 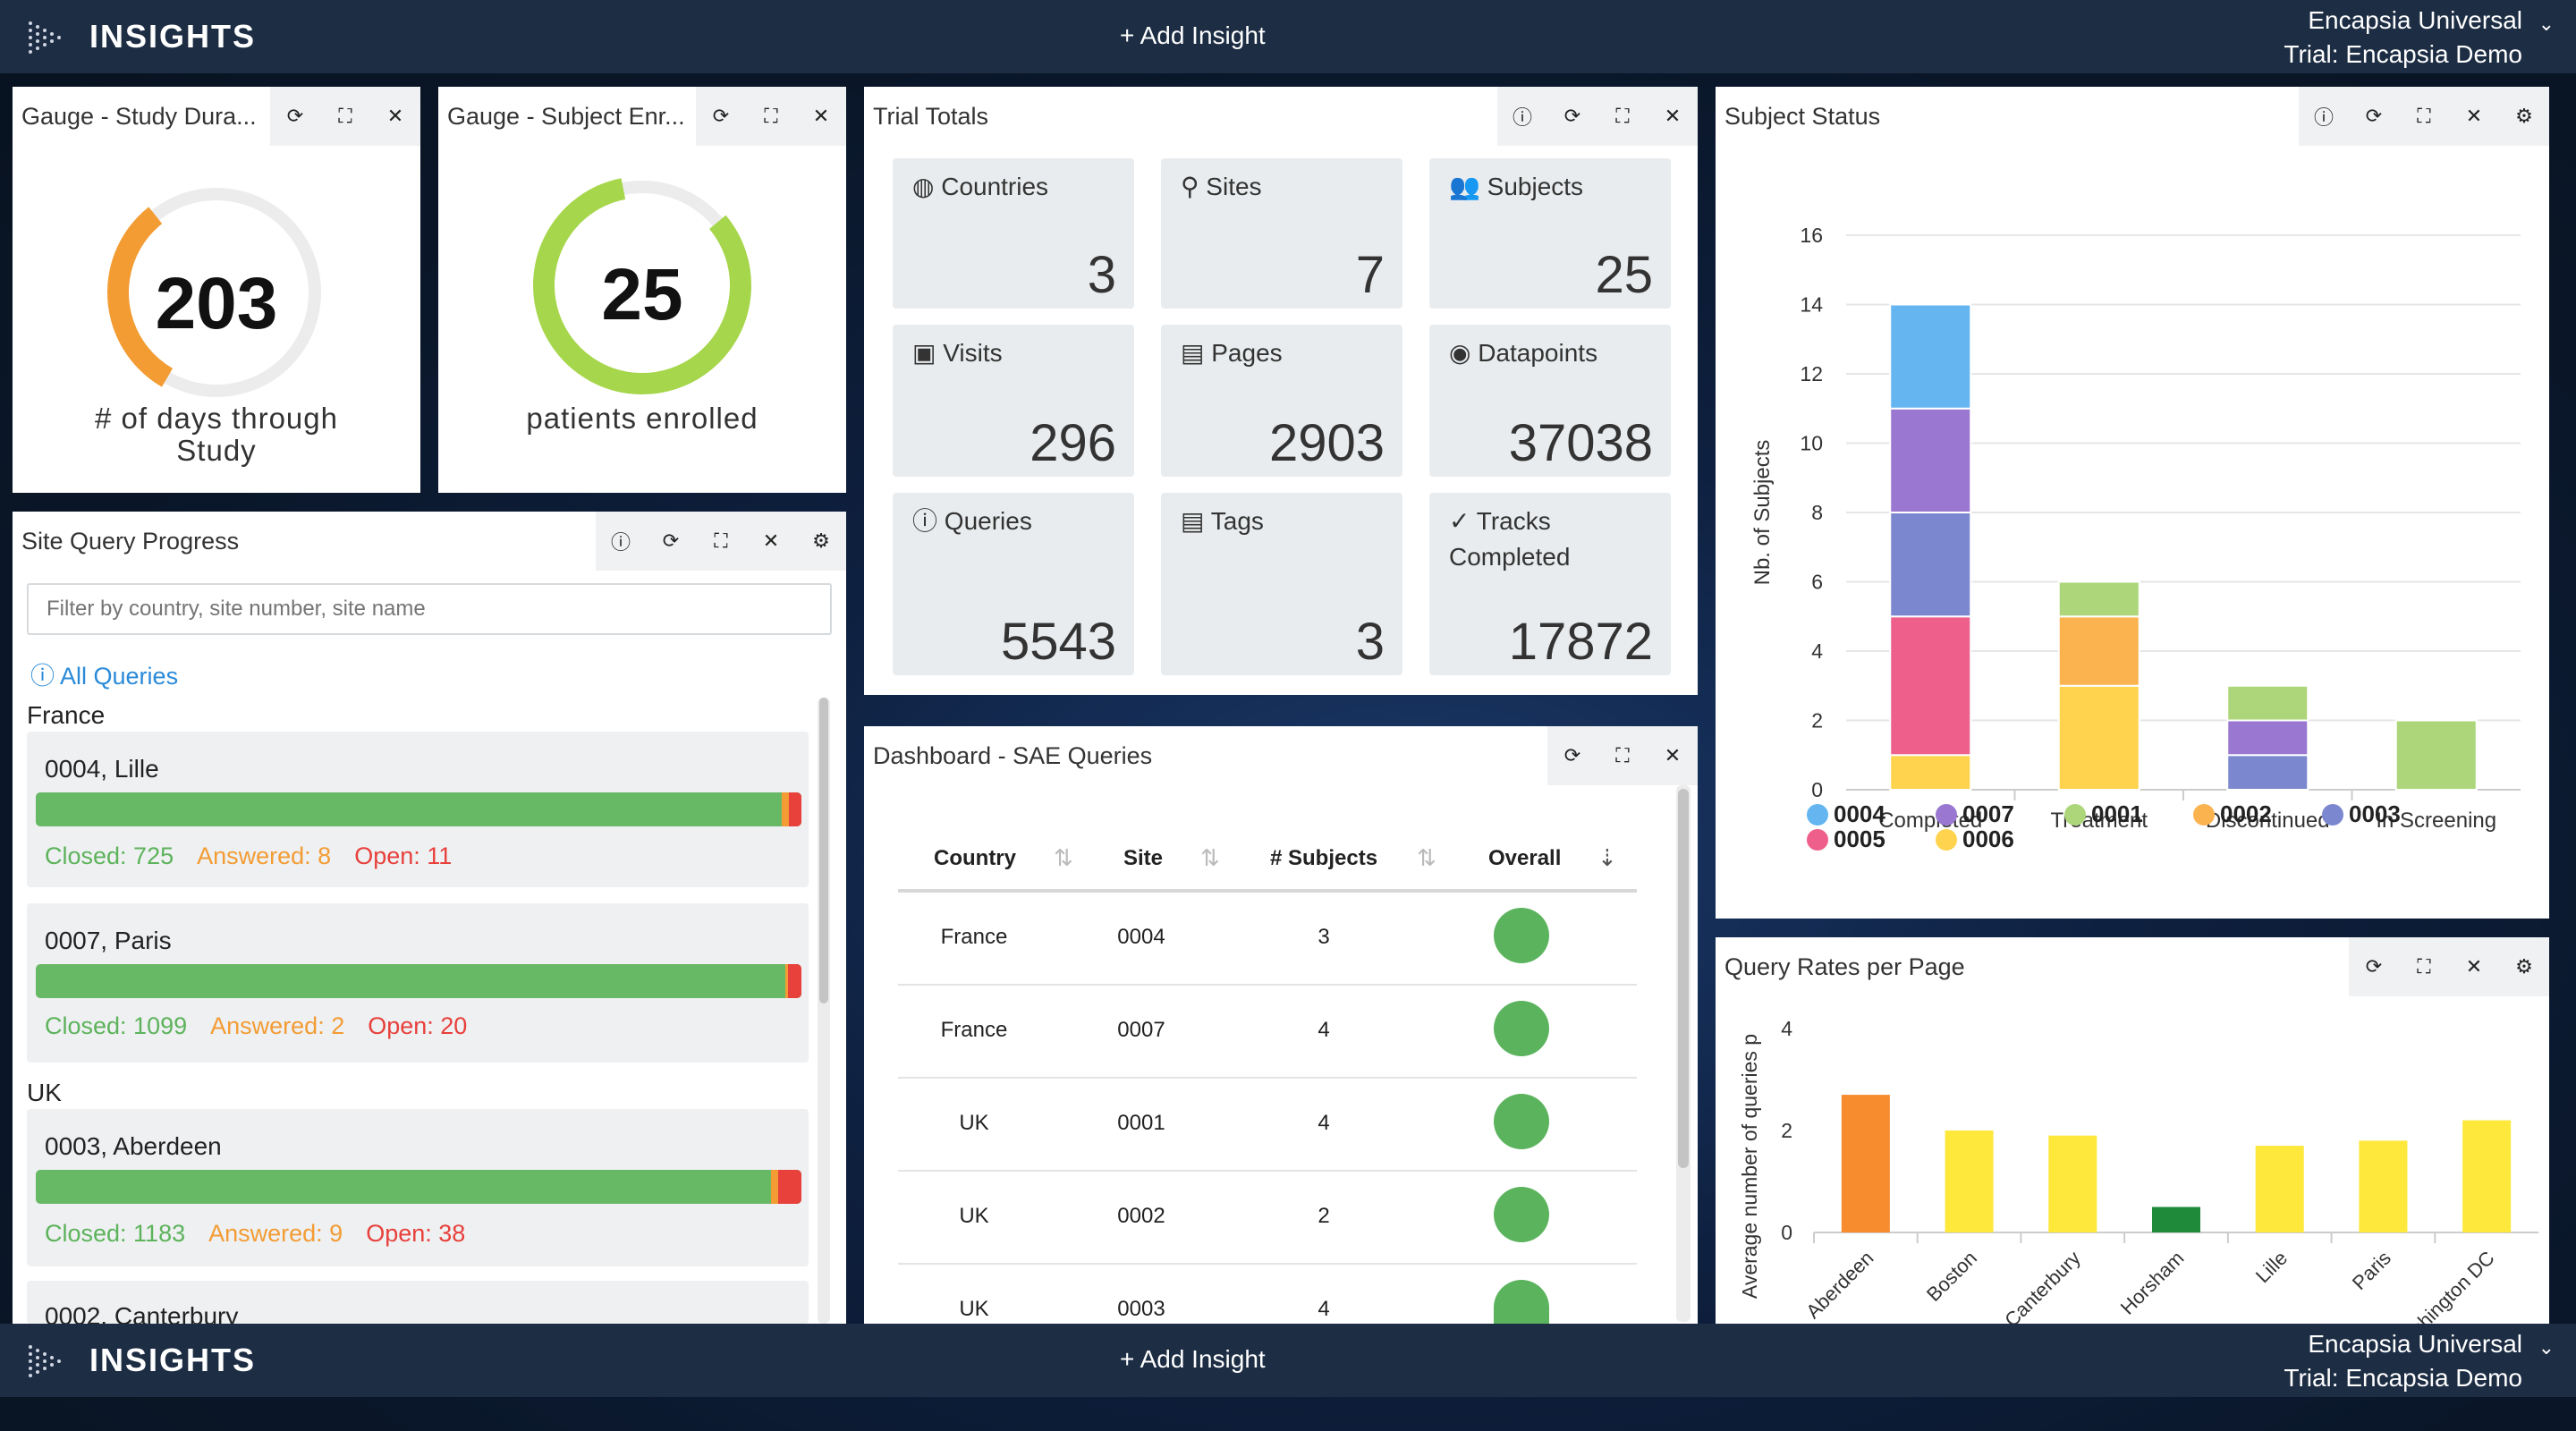 What do you see at coordinates (1859, 839) in the screenshot?
I see `legend-label: 0005` at bounding box center [1859, 839].